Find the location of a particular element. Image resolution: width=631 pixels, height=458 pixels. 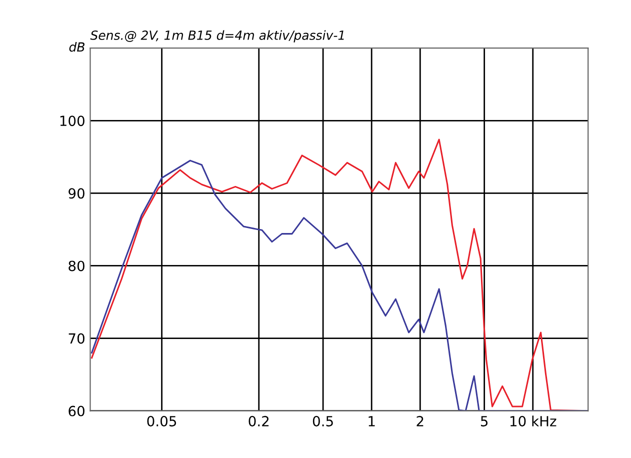

y-tick-label: 90 is located at coordinates (76, 193).